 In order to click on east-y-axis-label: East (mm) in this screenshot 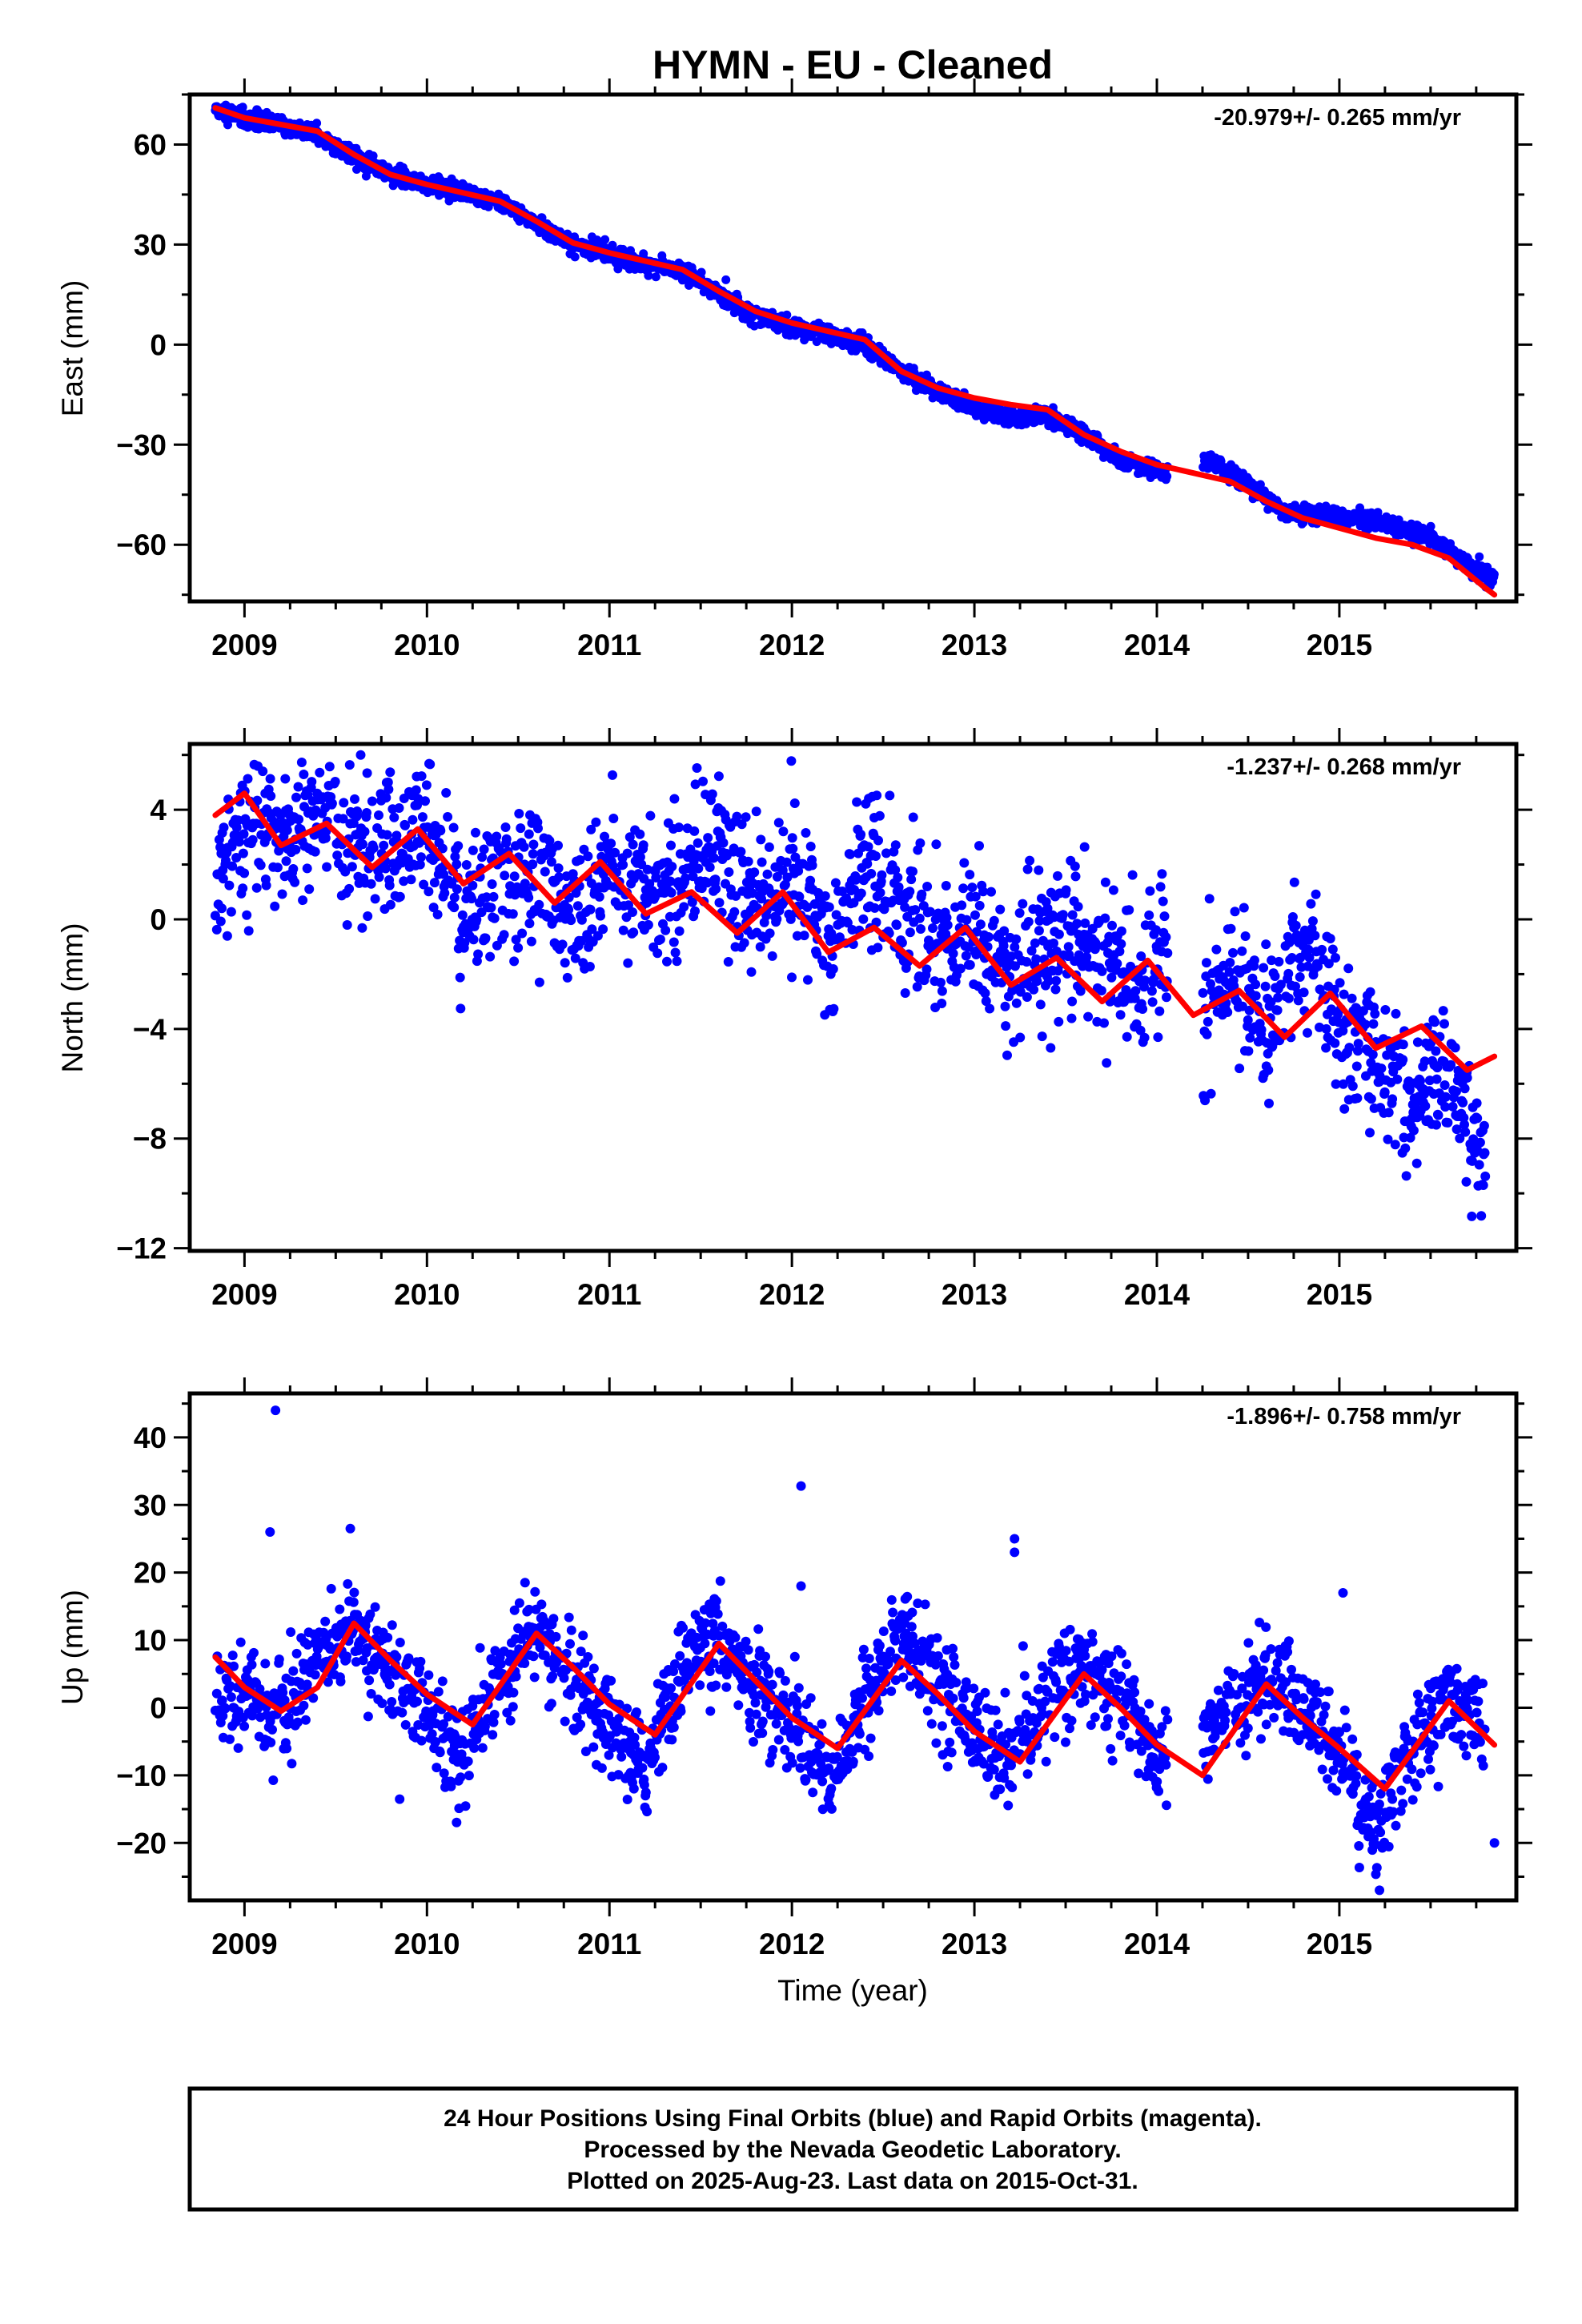, I will do `click(72, 348)`.